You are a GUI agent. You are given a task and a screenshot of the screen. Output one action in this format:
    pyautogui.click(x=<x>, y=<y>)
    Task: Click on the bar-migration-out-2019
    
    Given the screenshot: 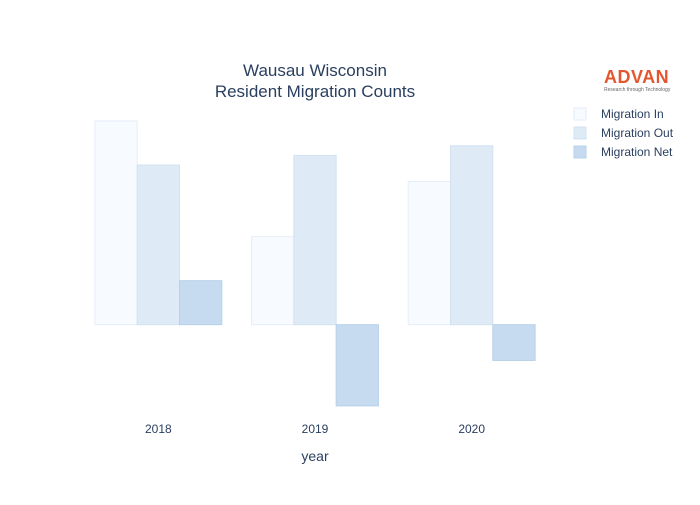 What is the action you would take?
    pyautogui.click(x=315, y=240)
    